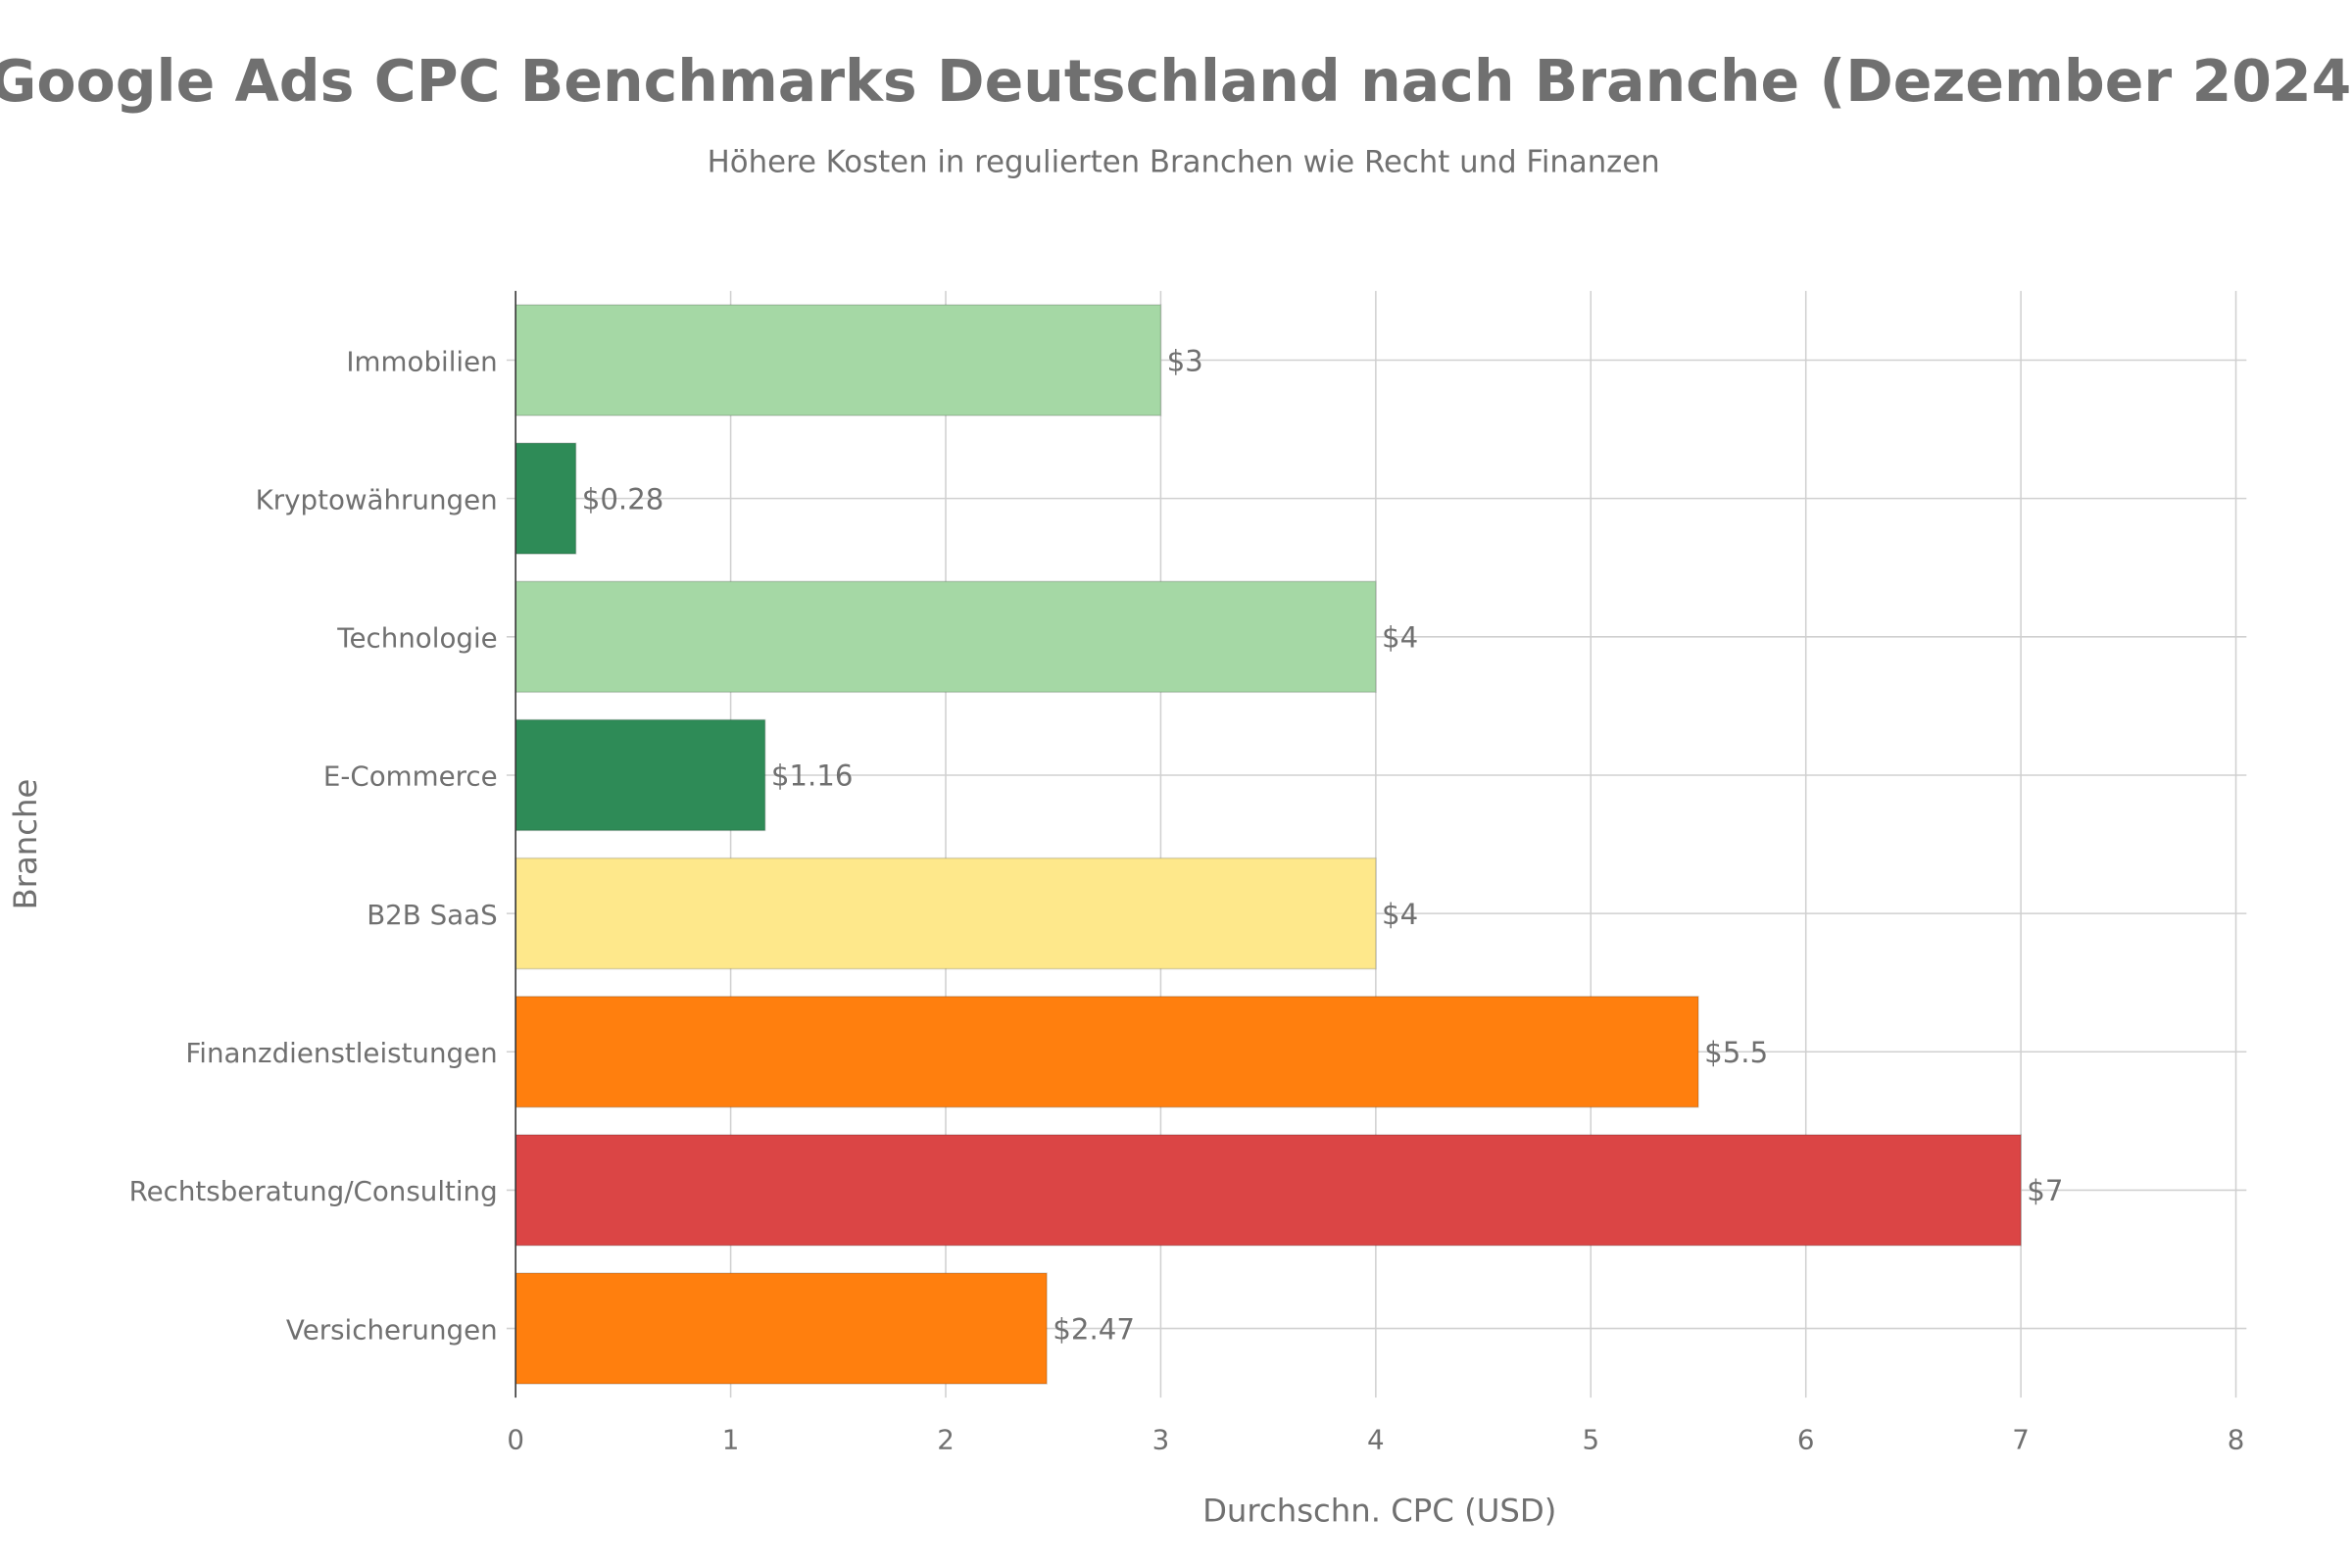 The image size is (2352, 1568). I want to click on y-tick-label: Technologie, so click(416, 638).